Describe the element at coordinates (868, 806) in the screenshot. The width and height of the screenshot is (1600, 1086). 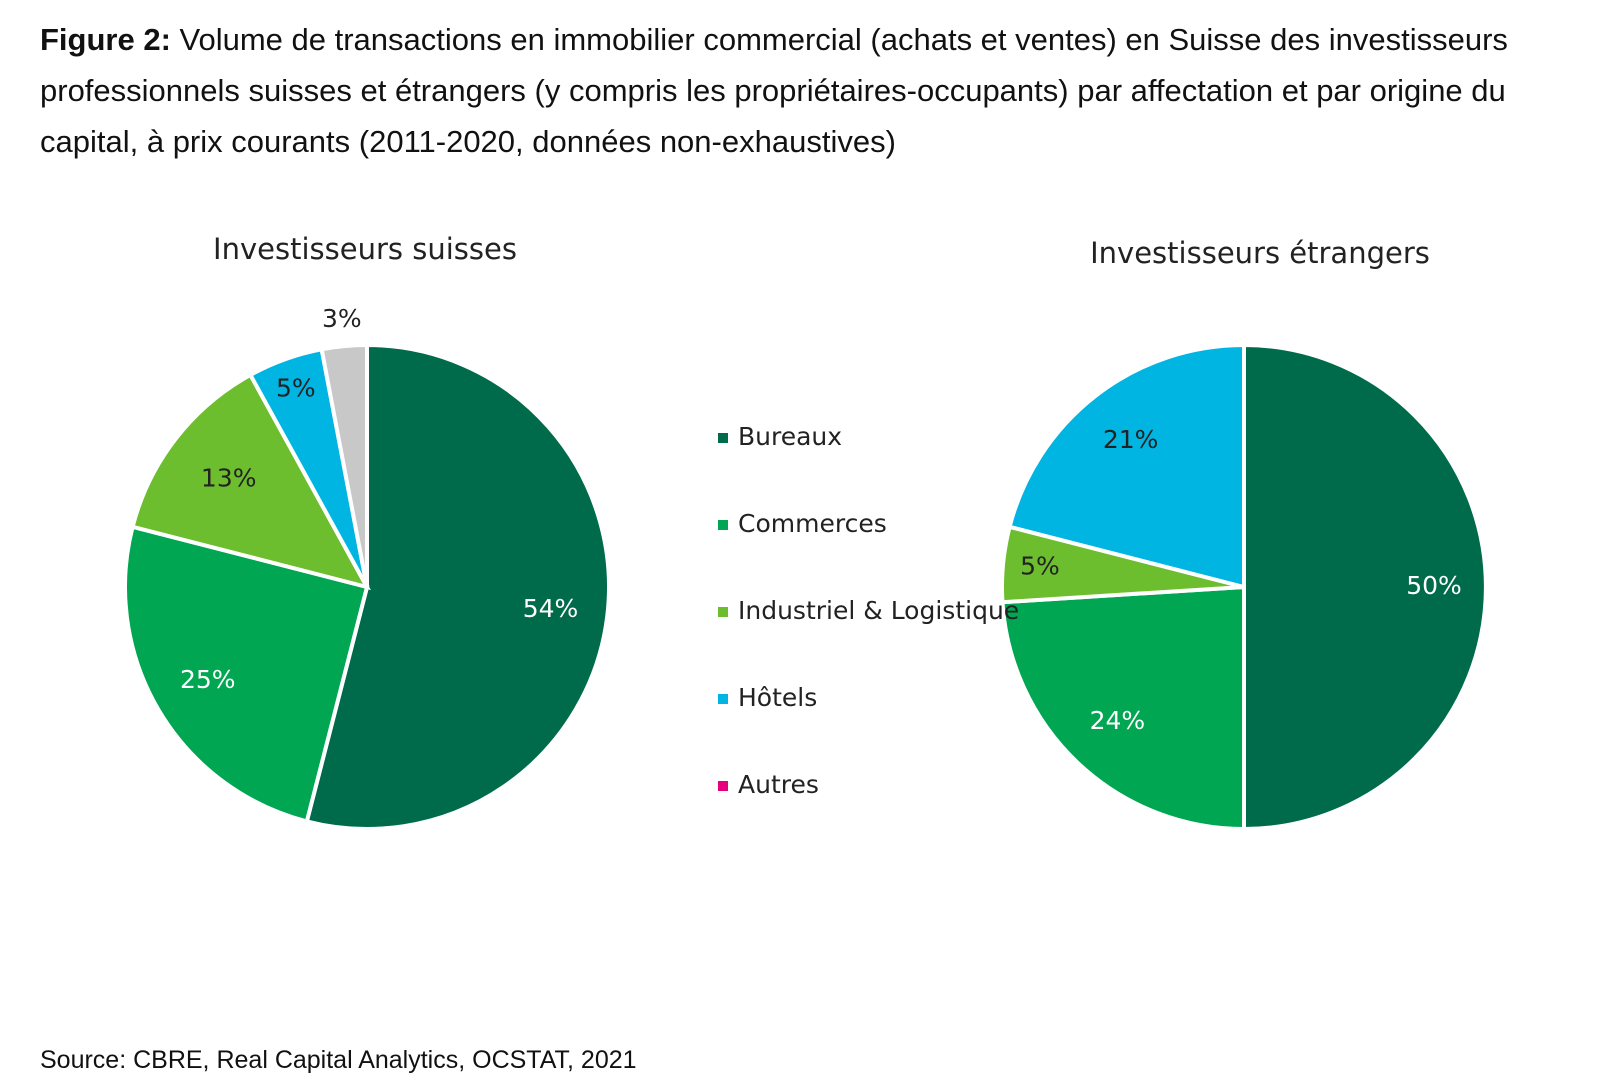
I see `legend-item: Autres` at that location.